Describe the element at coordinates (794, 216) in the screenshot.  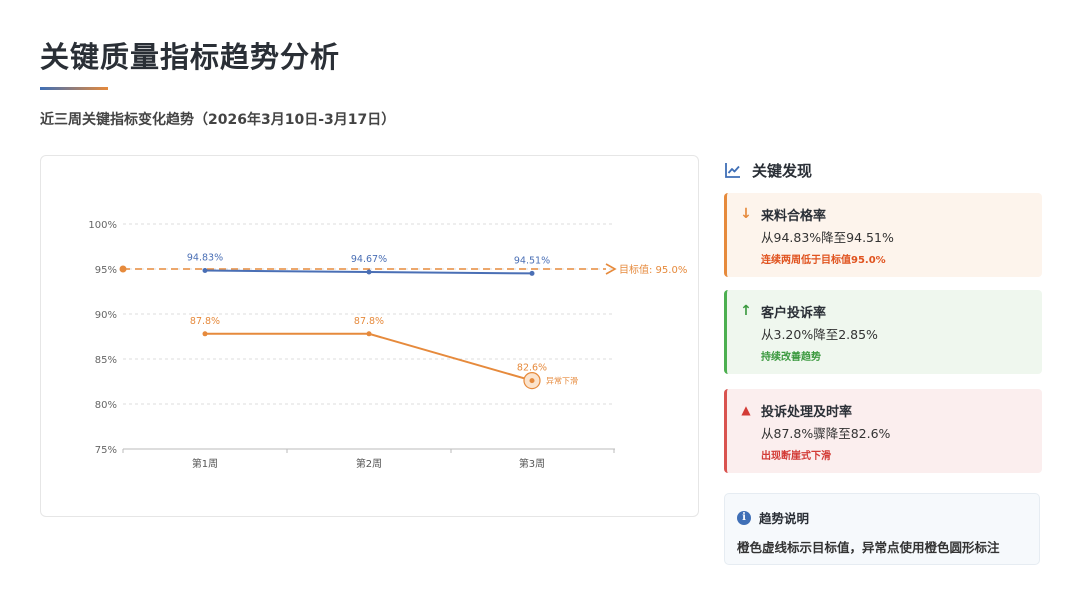
I see `finding-title: 来料合格率` at that location.